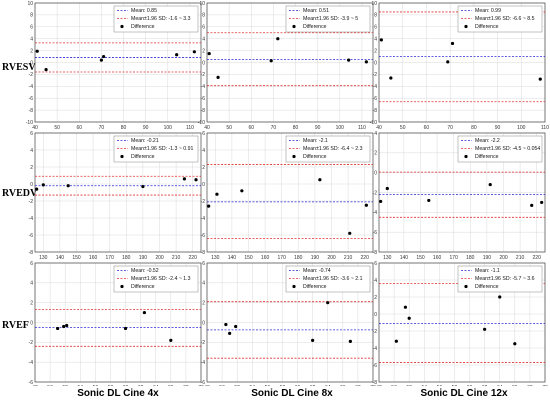  Describe the element at coordinates (330, 19) in the screenshot. I see `legend-label: Mean±1.96 SD: -3.9 ~ 5` at that location.